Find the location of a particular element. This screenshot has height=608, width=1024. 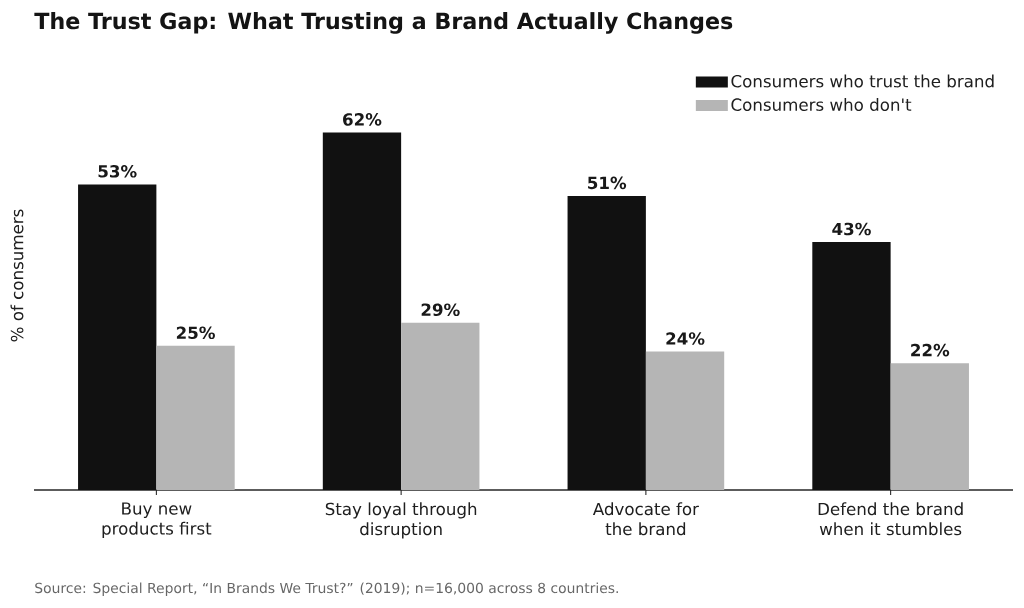

x-tick-label: Advocate for the brand is located at coordinates (645, 519).